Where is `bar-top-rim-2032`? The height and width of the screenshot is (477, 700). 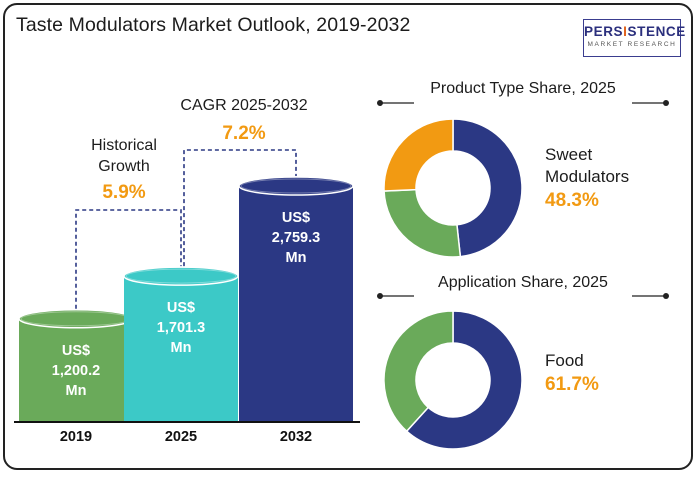
bar-top-rim-2032 is located at coordinates (296, 186).